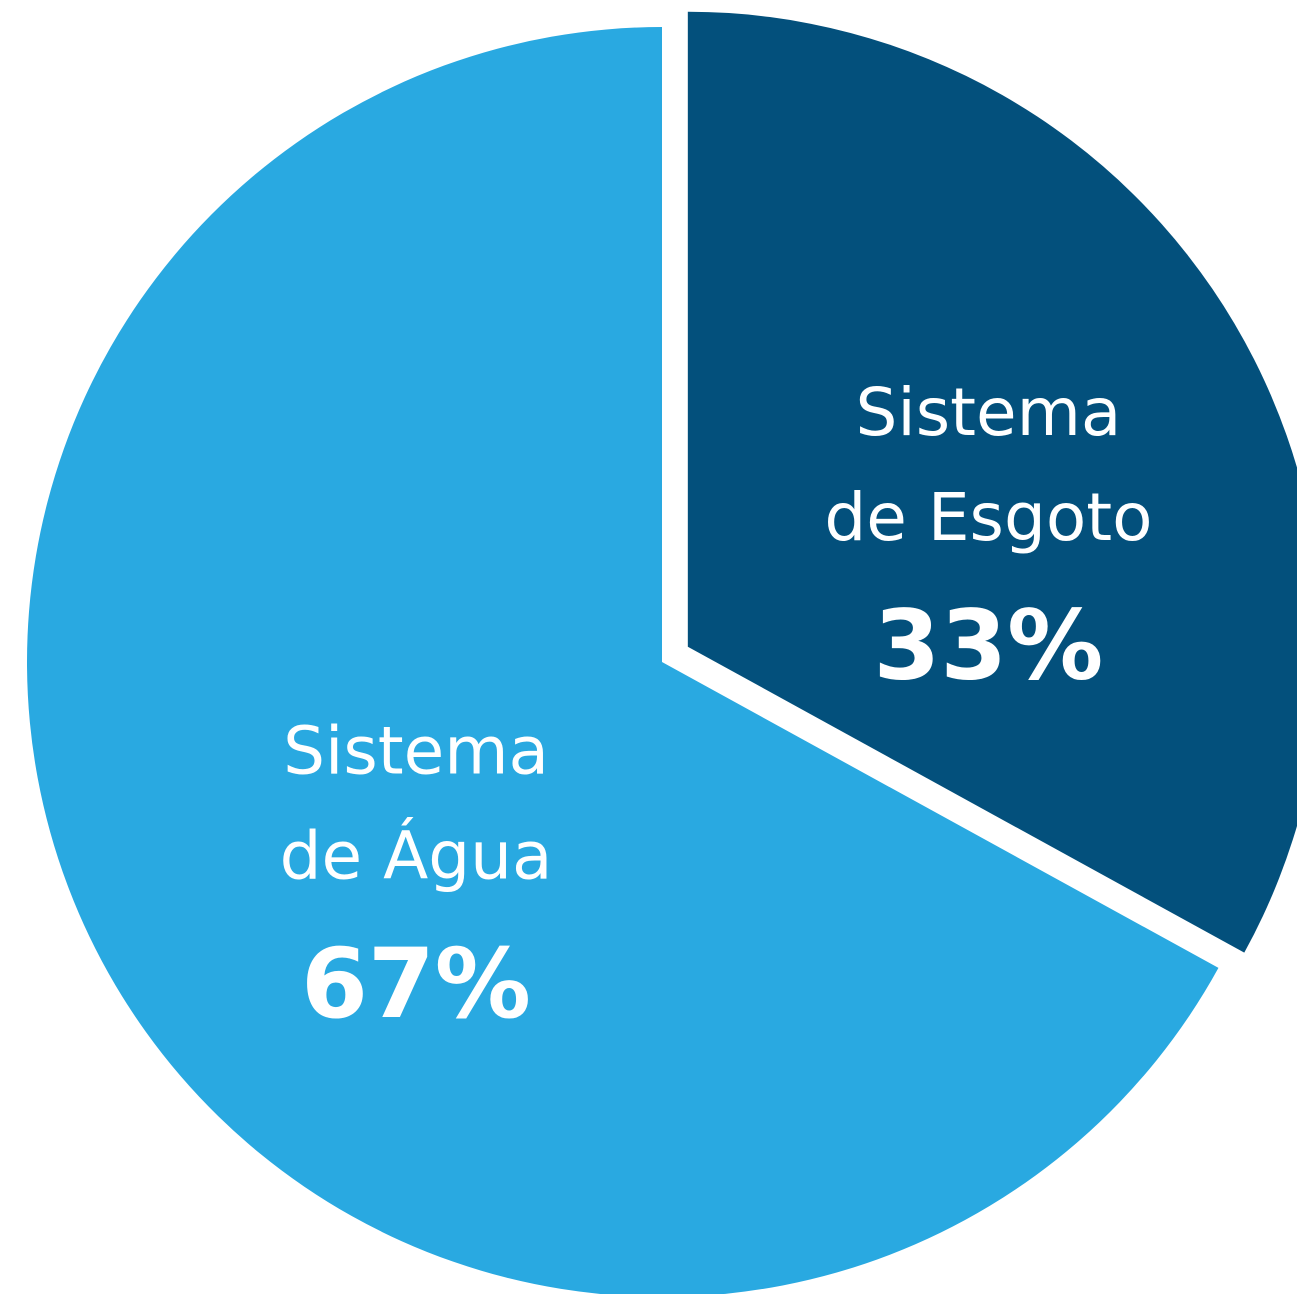 The width and height of the screenshot is (1297, 1294). Describe the element at coordinates (416, 804) in the screenshot. I see `slice-label: Sistema de Água` at that location.